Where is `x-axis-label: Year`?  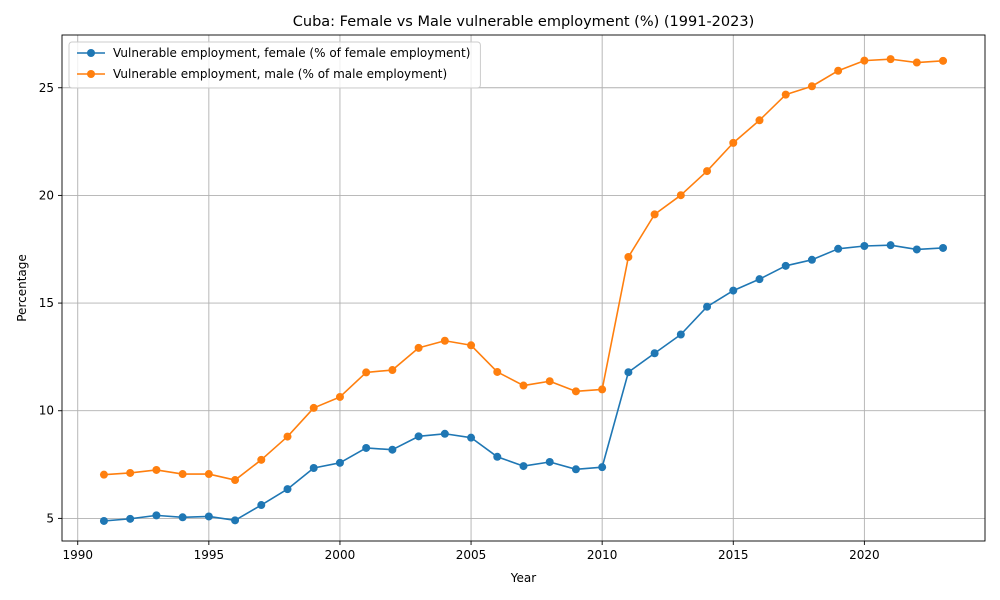
x-axis-label: Year is located at coordinates (523, 578).